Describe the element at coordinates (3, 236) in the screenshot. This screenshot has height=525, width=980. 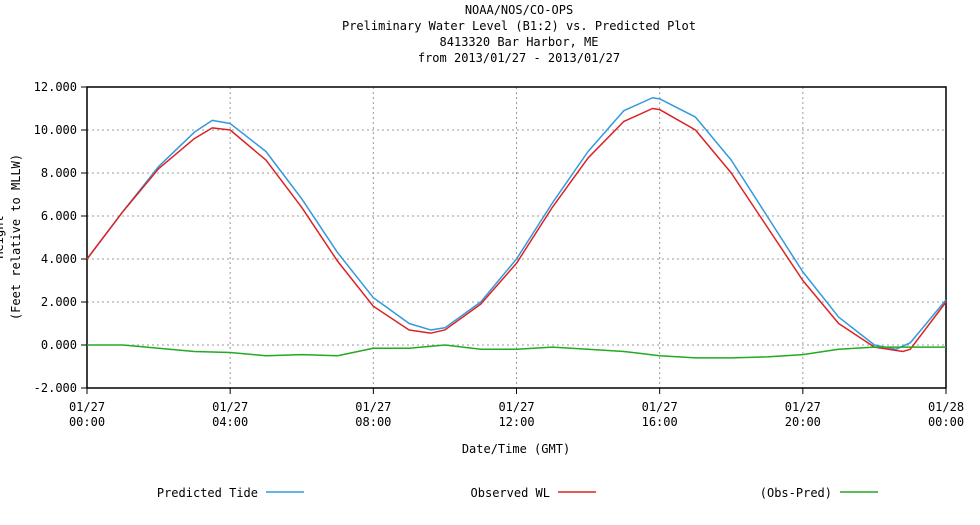
I see `y-axis-label: Height` at that location.